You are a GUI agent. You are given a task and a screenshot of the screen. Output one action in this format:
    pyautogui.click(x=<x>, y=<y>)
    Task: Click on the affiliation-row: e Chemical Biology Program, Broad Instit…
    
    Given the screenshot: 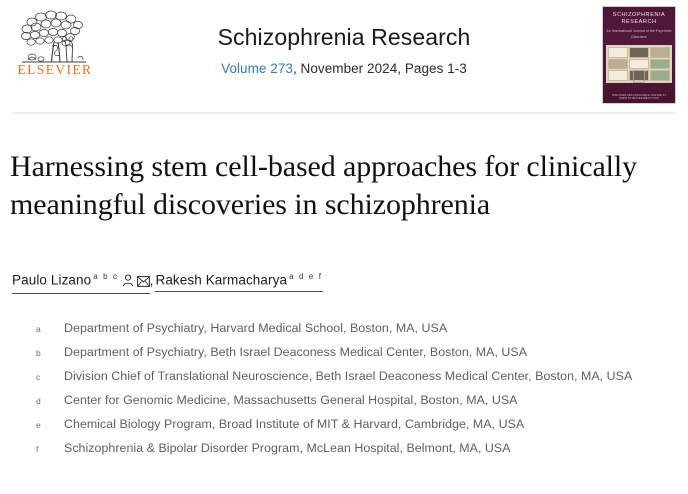 What is the action you would take?
    pyautogui.click(x=356, y=425)
    